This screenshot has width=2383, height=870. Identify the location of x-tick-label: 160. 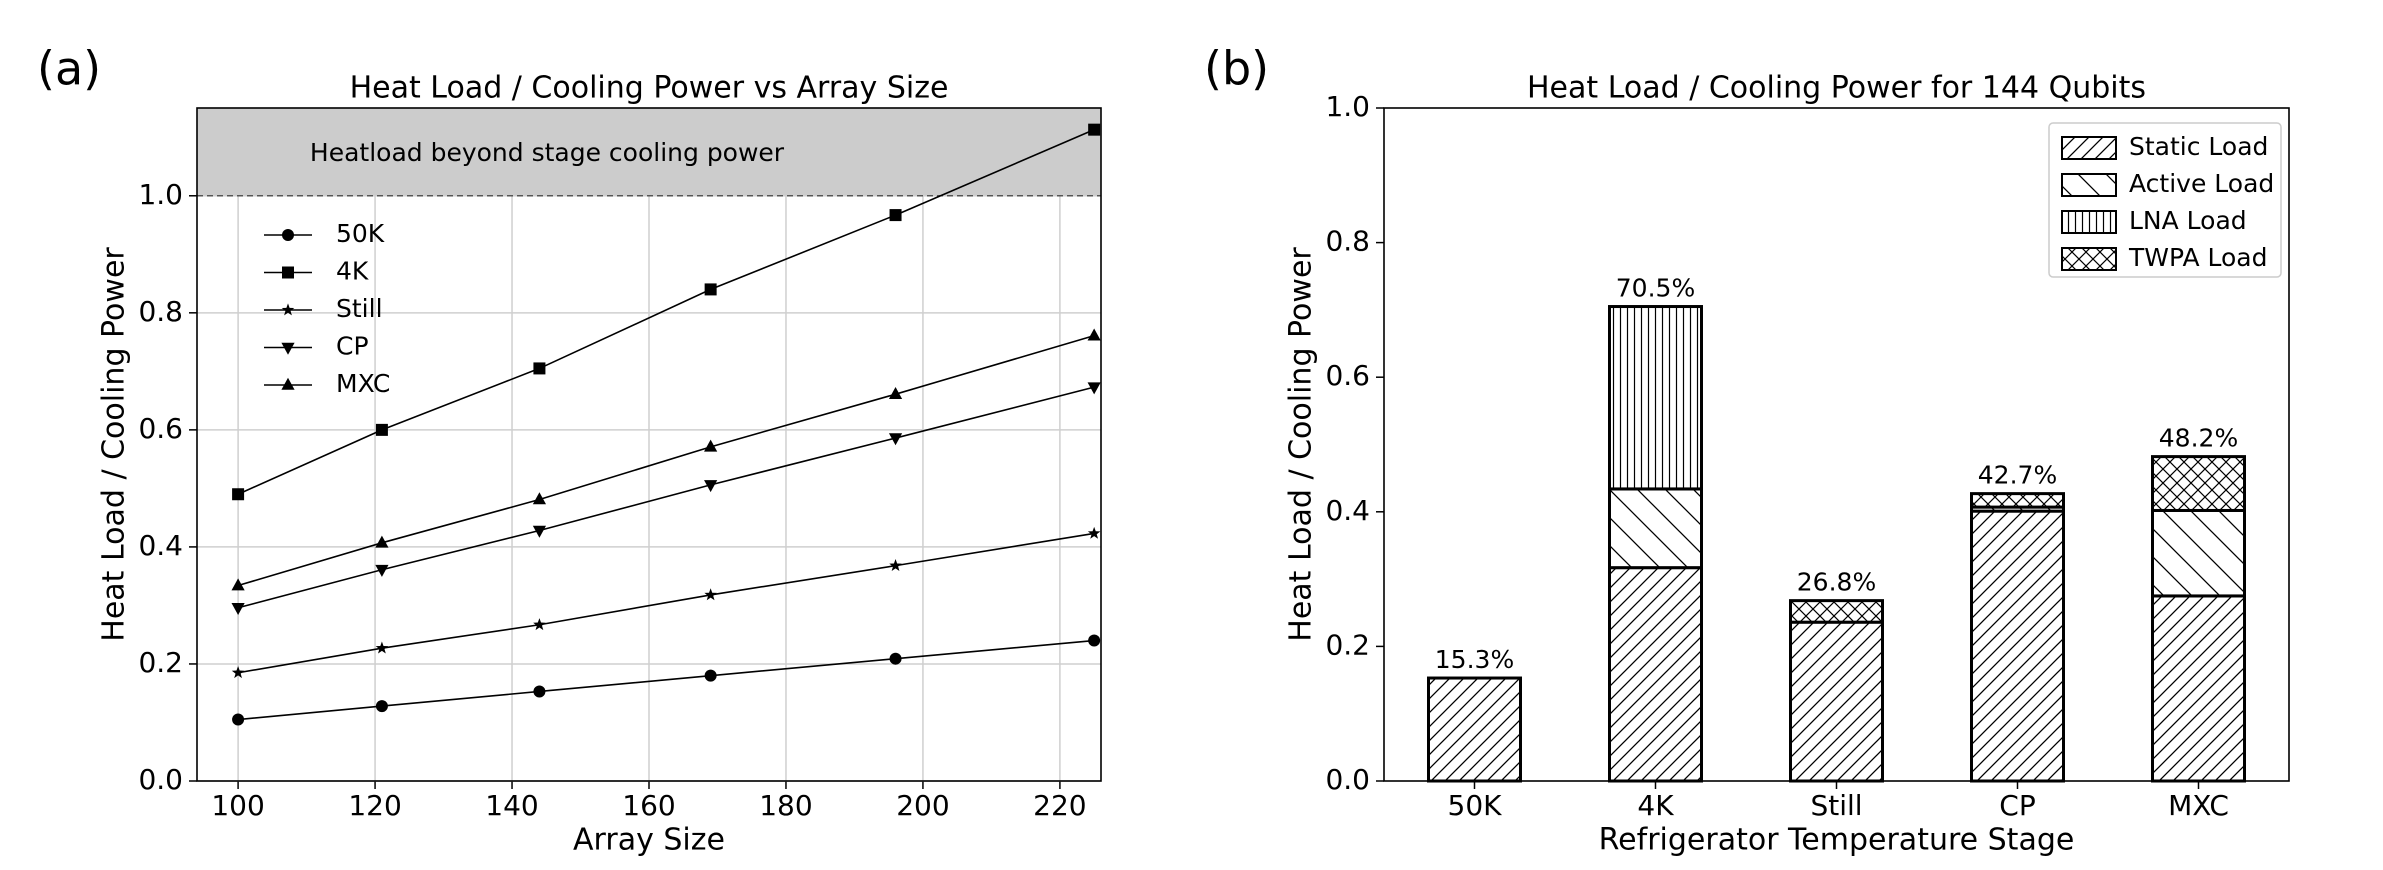
(648, 805).